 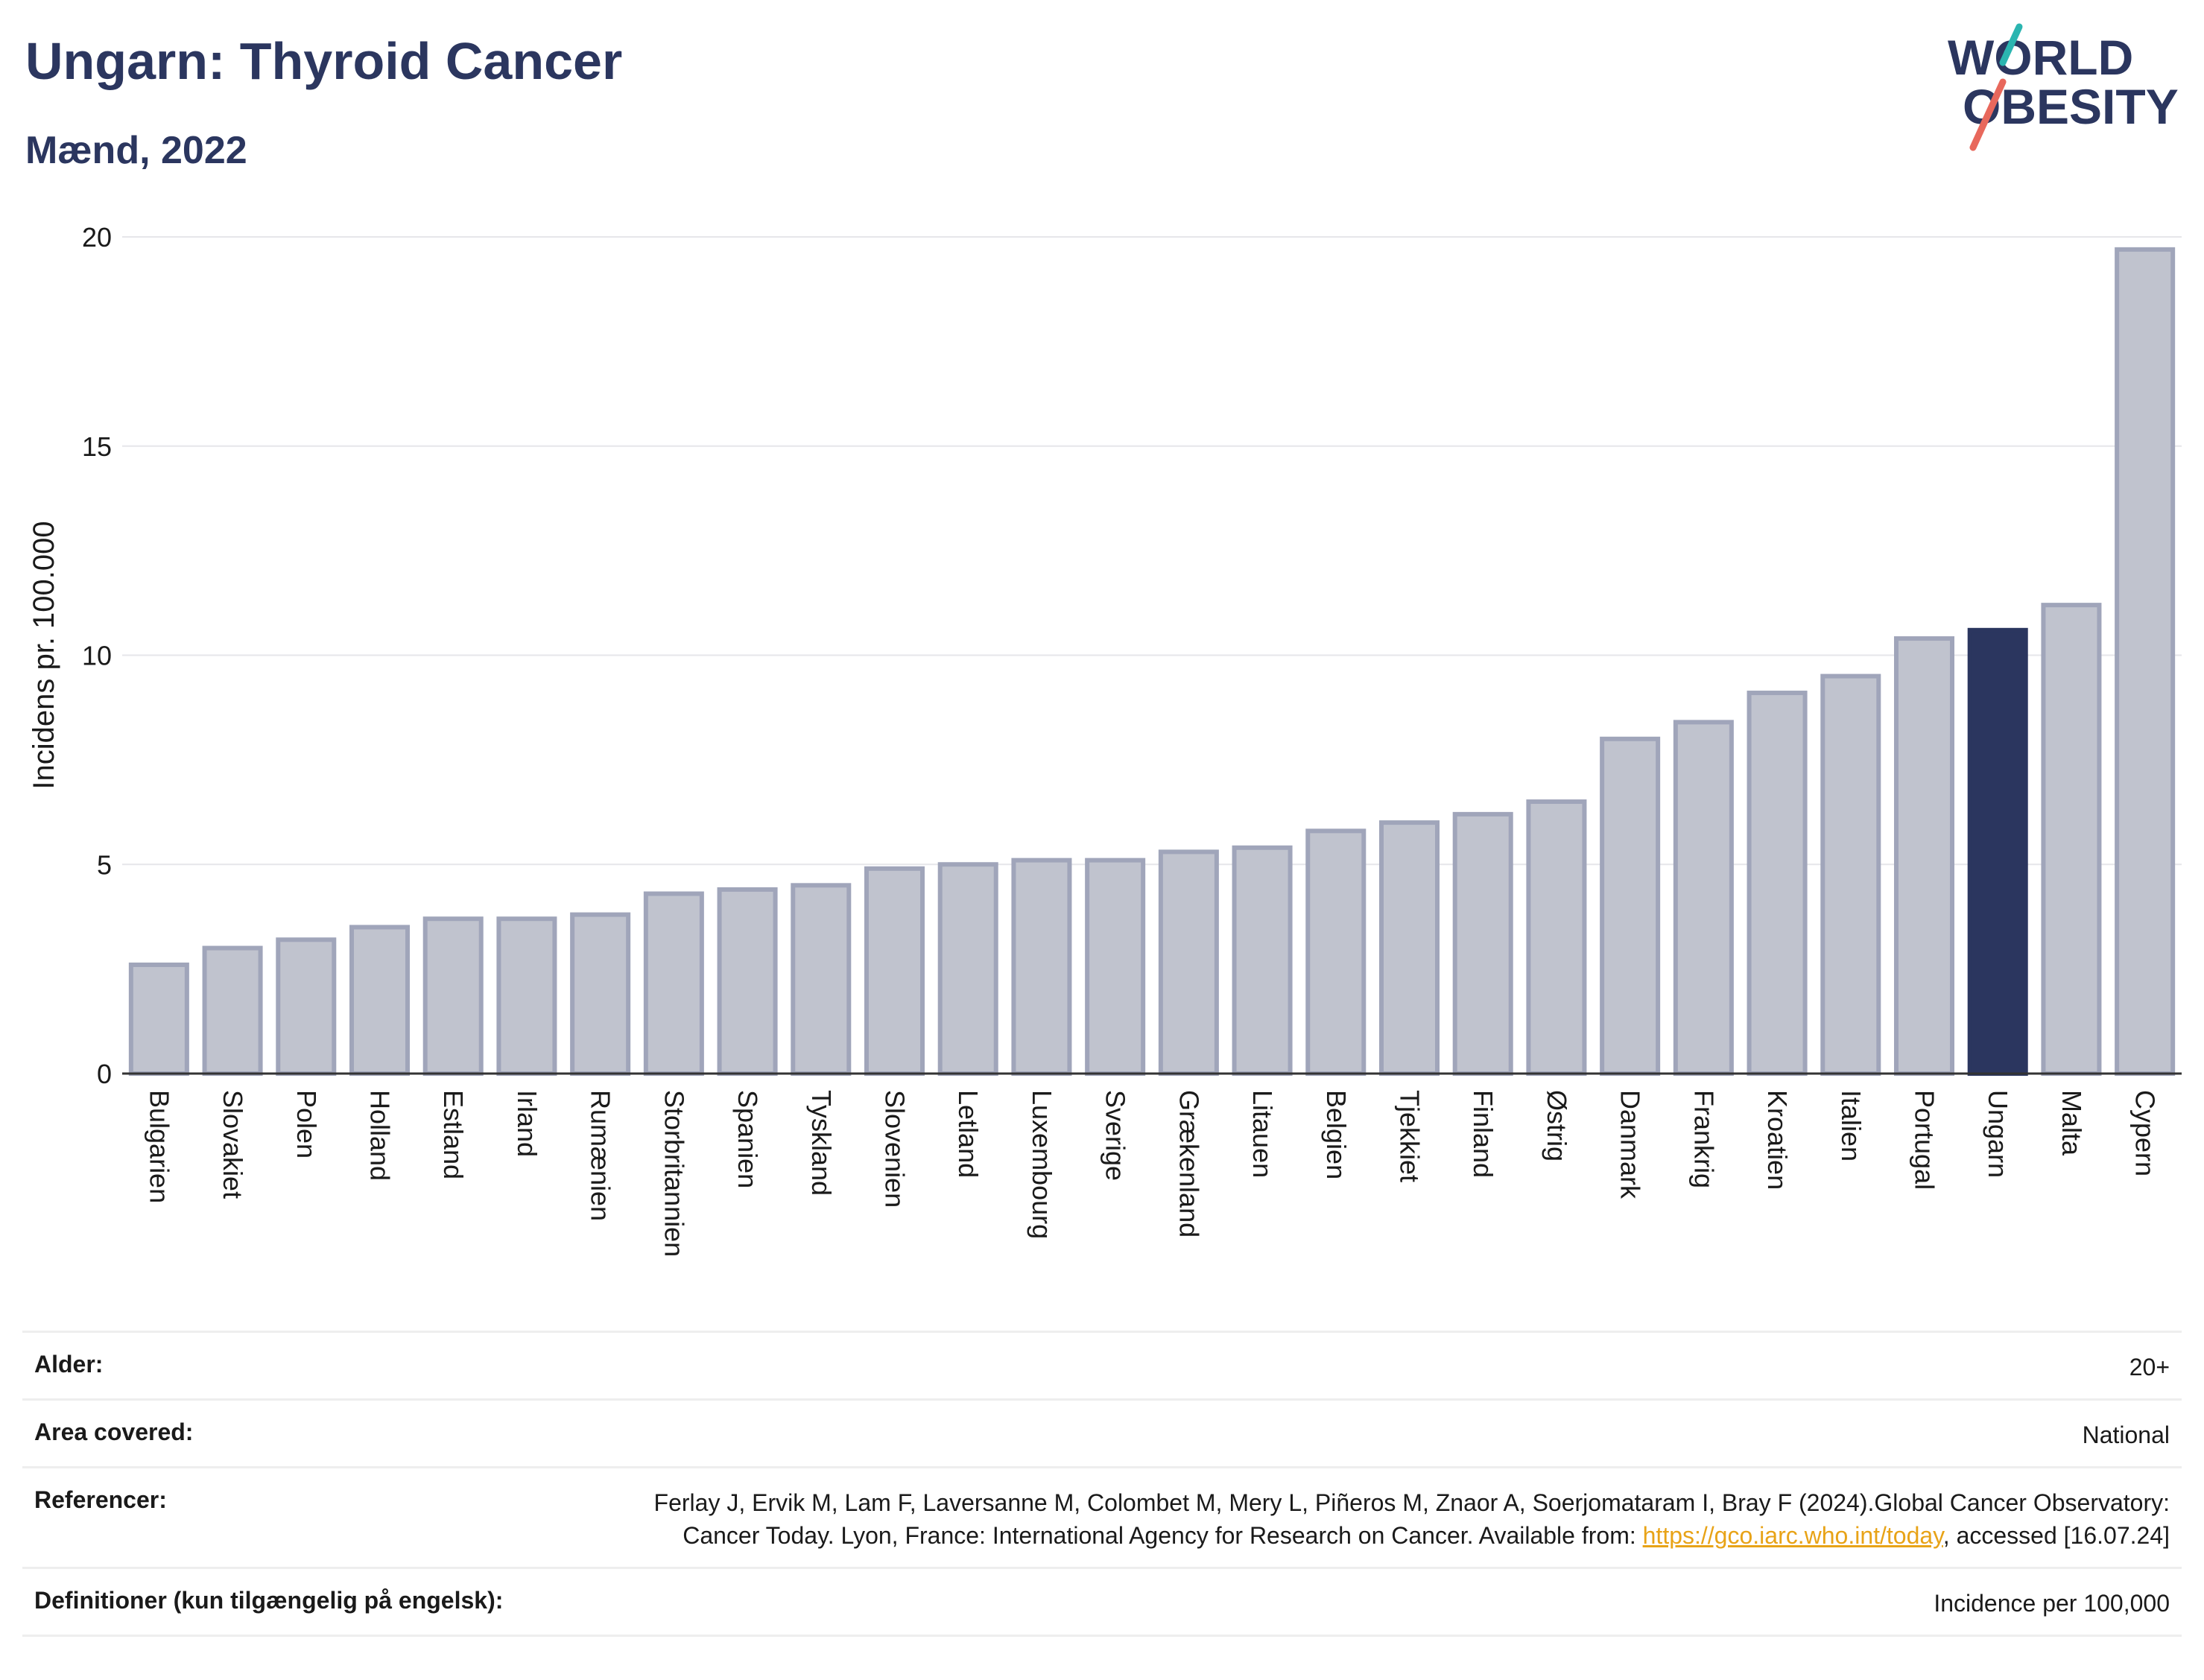 I want to click on bar-luxembourg, so click(x=1041, y=967).